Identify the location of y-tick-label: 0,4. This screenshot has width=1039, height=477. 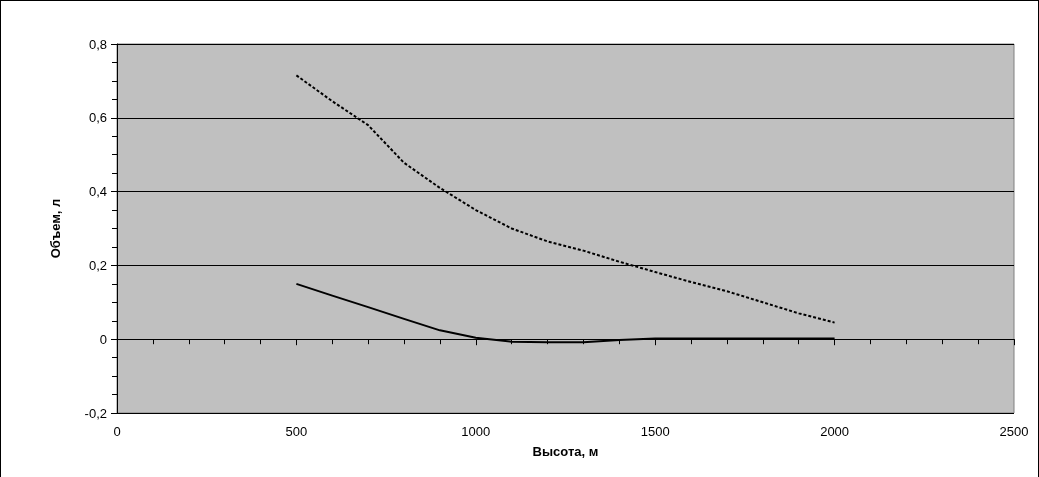
(97, 192).